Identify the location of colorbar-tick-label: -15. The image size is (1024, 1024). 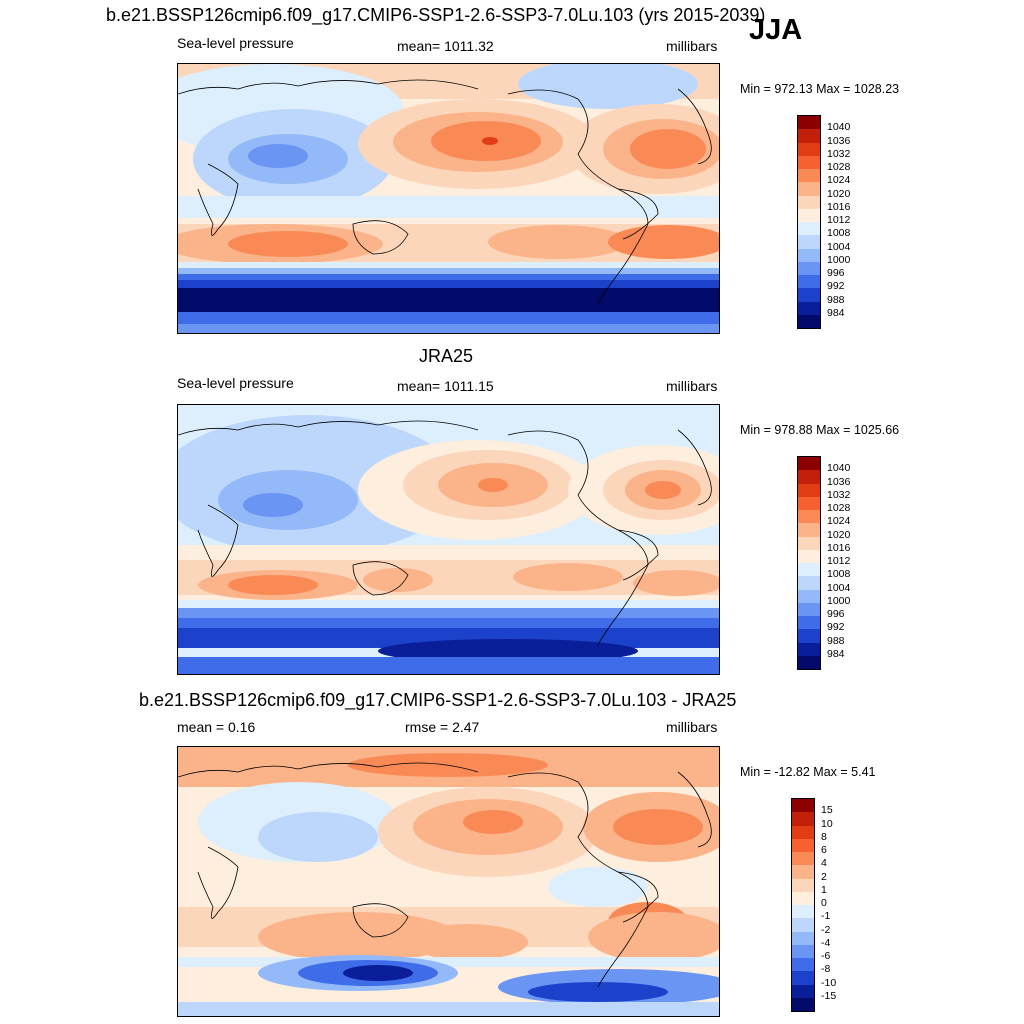
(829, 995).